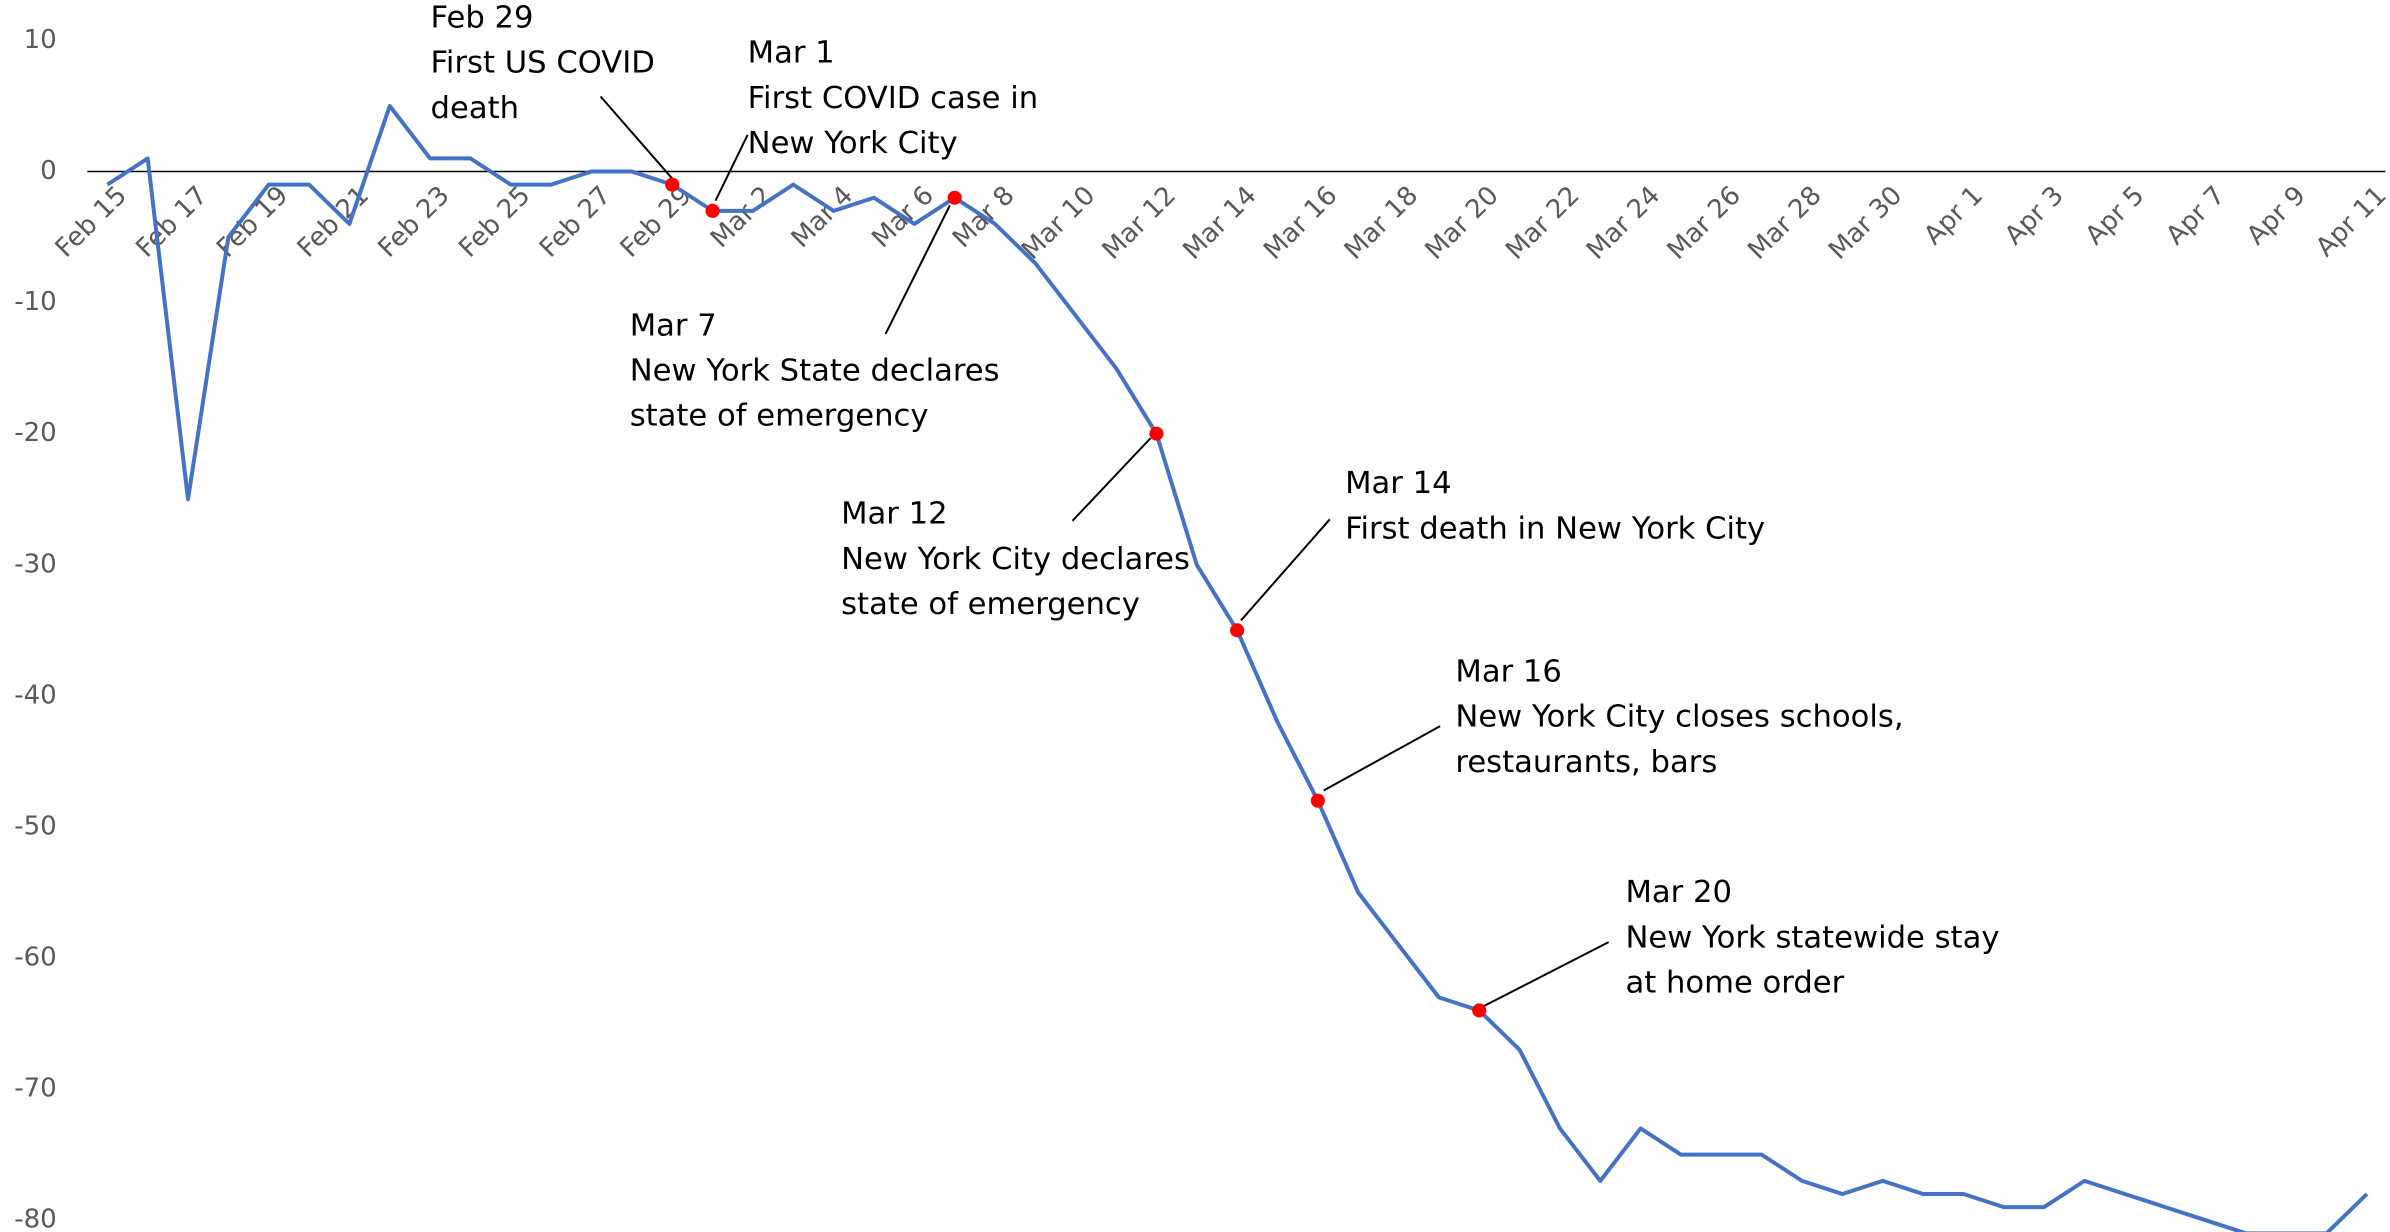 This screenshot has height=1232, width=2390. Describe the element at coordinates (823, 217) in the screenshot. I see `x-tick-label: Mar 4` at that location.